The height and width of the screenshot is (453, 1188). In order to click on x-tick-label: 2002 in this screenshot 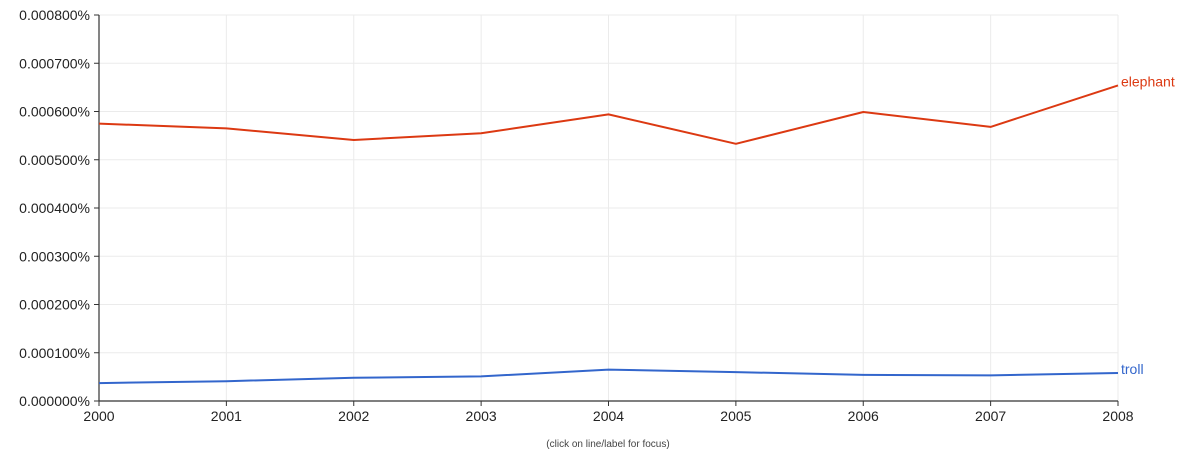, I will do `click(353, 416)`.